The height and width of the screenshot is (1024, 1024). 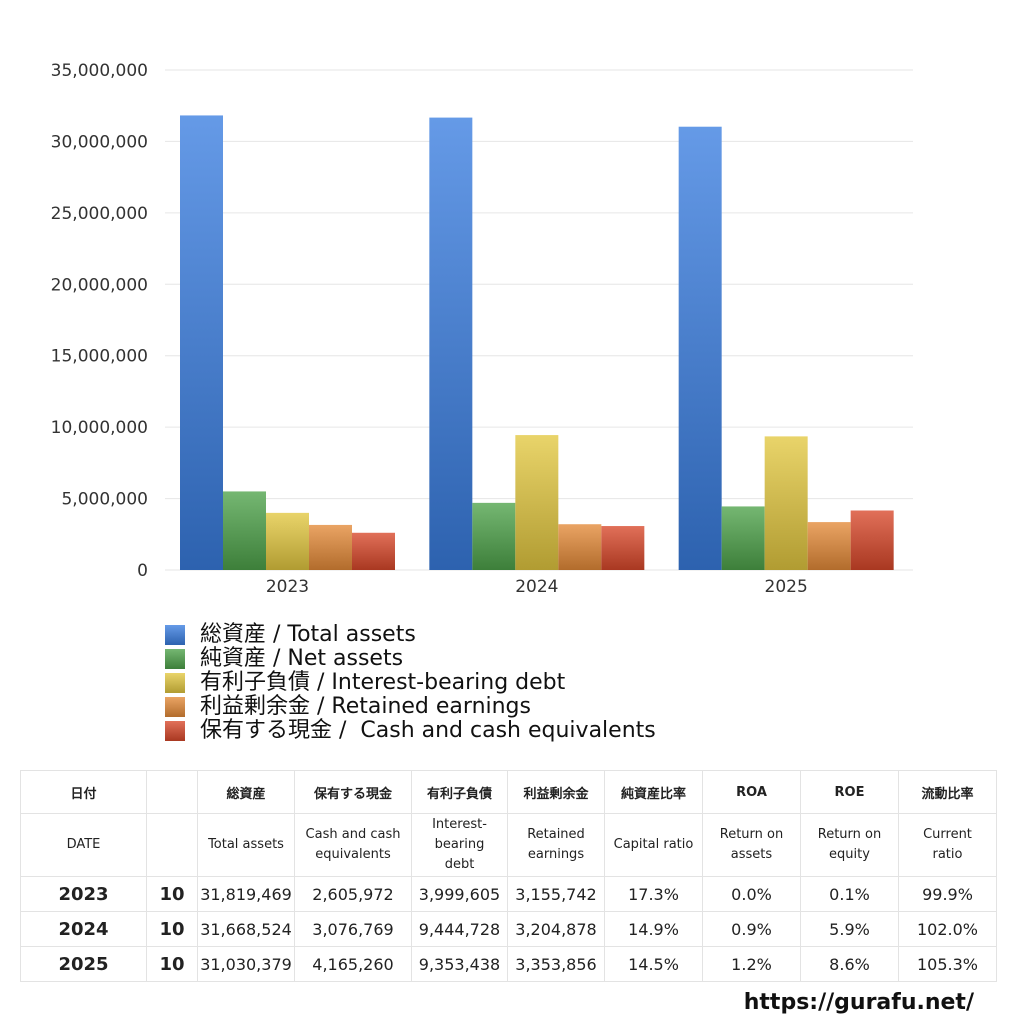 I want to click on table-cell: 14.9%, so click(x=653, y=929).